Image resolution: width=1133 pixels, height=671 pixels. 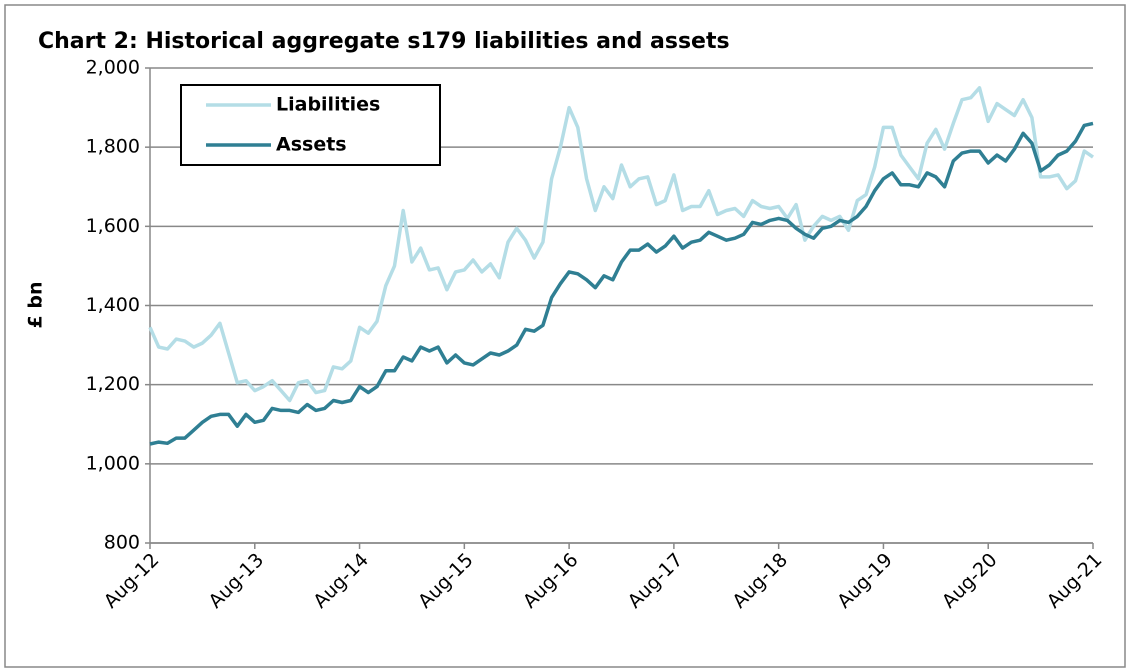 What do you see at coordinates (113, 305) in the screenshot?
I see `y-tick-label: 1,400` at bounding box center [113, 305].